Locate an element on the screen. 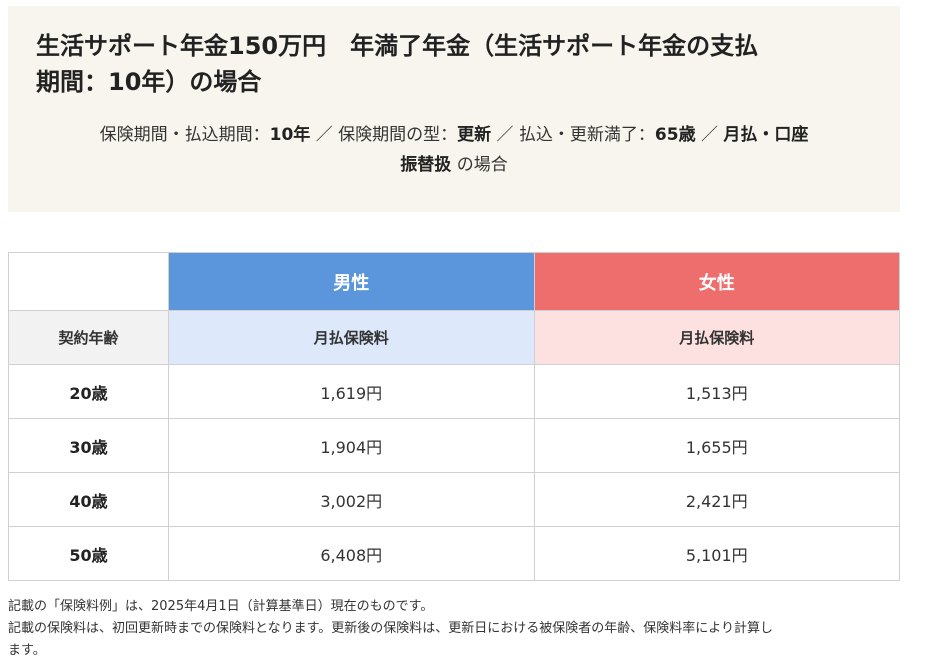 This screenshot has width=927, height=672. table-row: 50歳 6,408円 5,101円 is located at coordinates (454, 553).